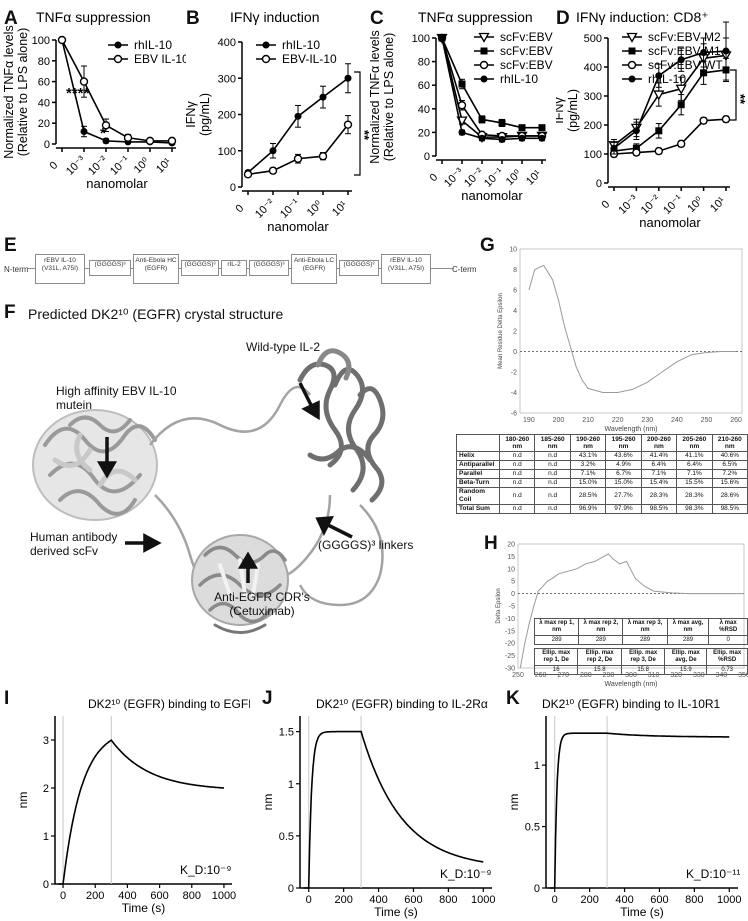  Describe the element at coordinates (156, 314) in the screenshot. I see `structure-title: Predicted DK2¹⁰ (EGFR) crystal structure` at that location.